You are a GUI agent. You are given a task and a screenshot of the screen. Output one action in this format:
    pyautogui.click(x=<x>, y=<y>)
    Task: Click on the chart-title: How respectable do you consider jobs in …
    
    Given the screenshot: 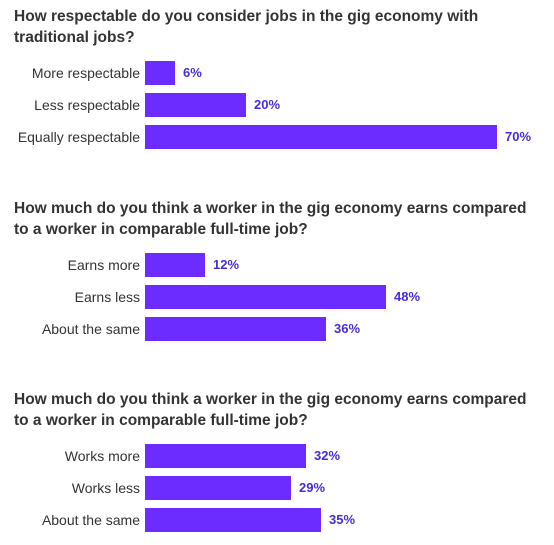 What is the action you would take?
    pyautogui.click(x=246, y=27)
    